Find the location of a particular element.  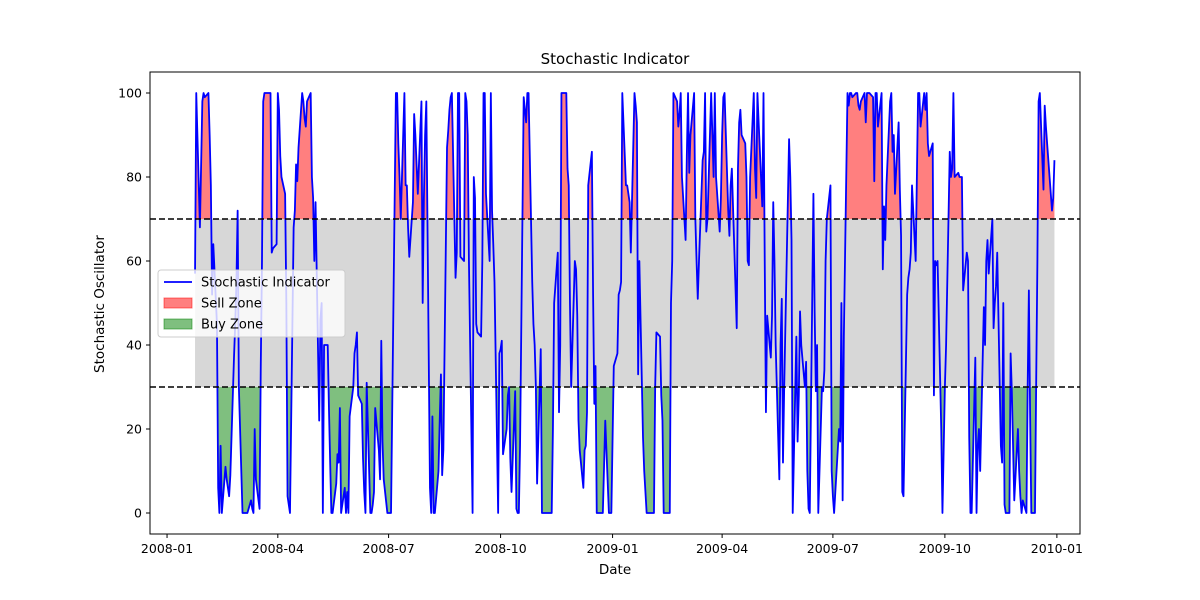

y-tick-label: 80 is located at coordinates (134, 177).